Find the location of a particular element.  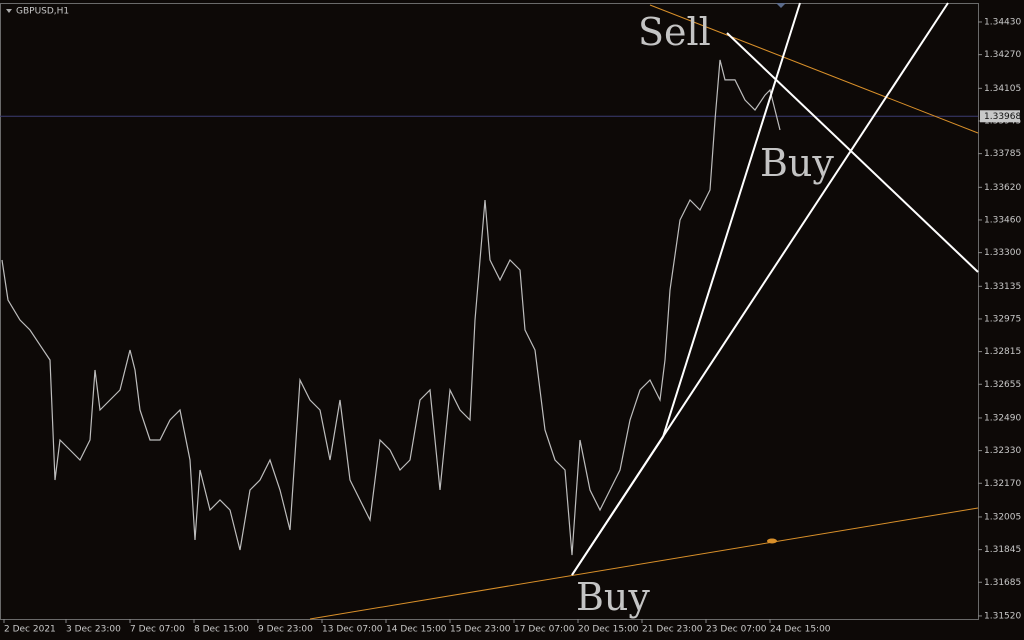

y-tick-label: 1.31685 is located at coordinates (1002, 583).